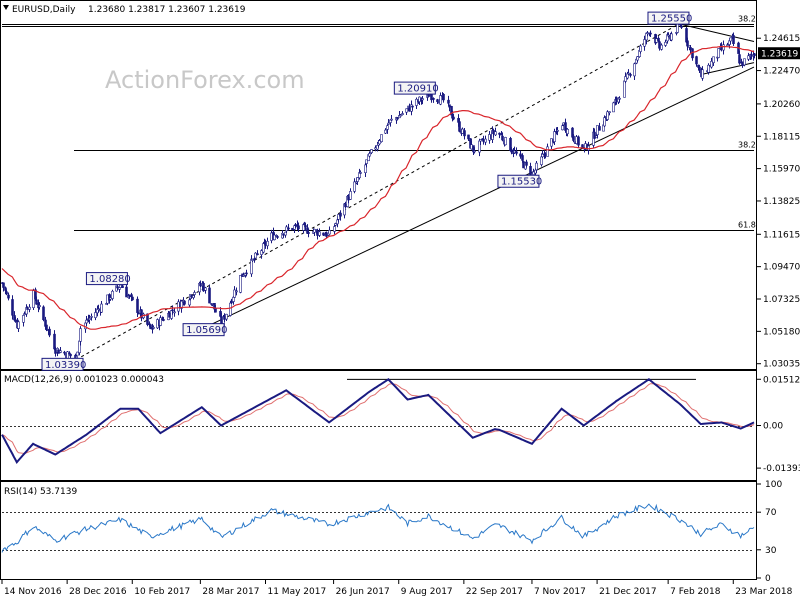  Describe the element at coordinates (771, 551) in the screenshot. I see `rsi-tick-label: 30` at that location.